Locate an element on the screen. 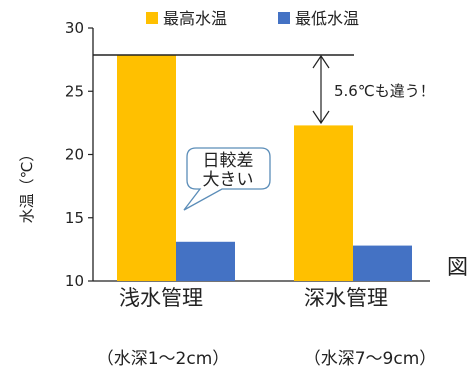 This screenshot has width=468, height=371. callout-shape is located at coordinates (227, 179).